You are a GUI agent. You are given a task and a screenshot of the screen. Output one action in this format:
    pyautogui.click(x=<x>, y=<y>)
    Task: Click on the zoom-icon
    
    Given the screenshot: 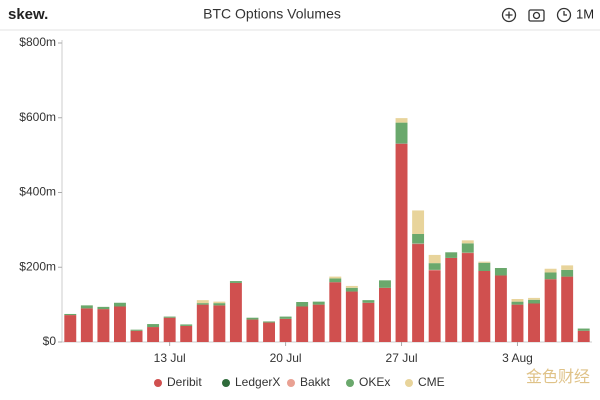 What is the action you would take?
    pyautogui.click(x=509, y=15)
    